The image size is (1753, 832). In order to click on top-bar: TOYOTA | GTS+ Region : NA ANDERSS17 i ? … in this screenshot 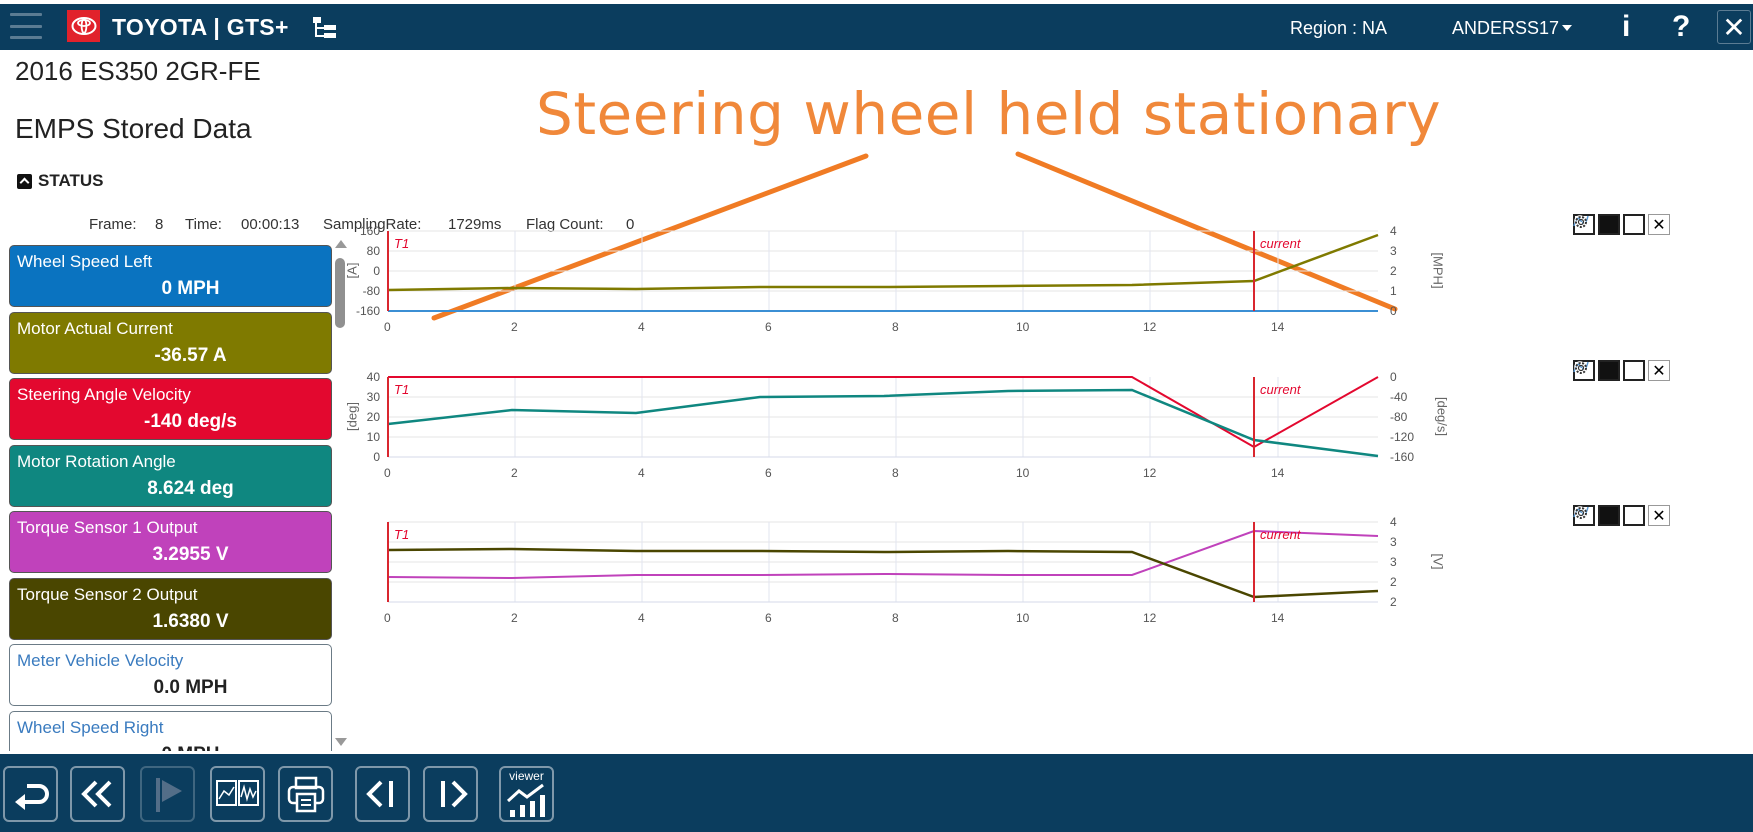, I will do `click(876, 27)`.